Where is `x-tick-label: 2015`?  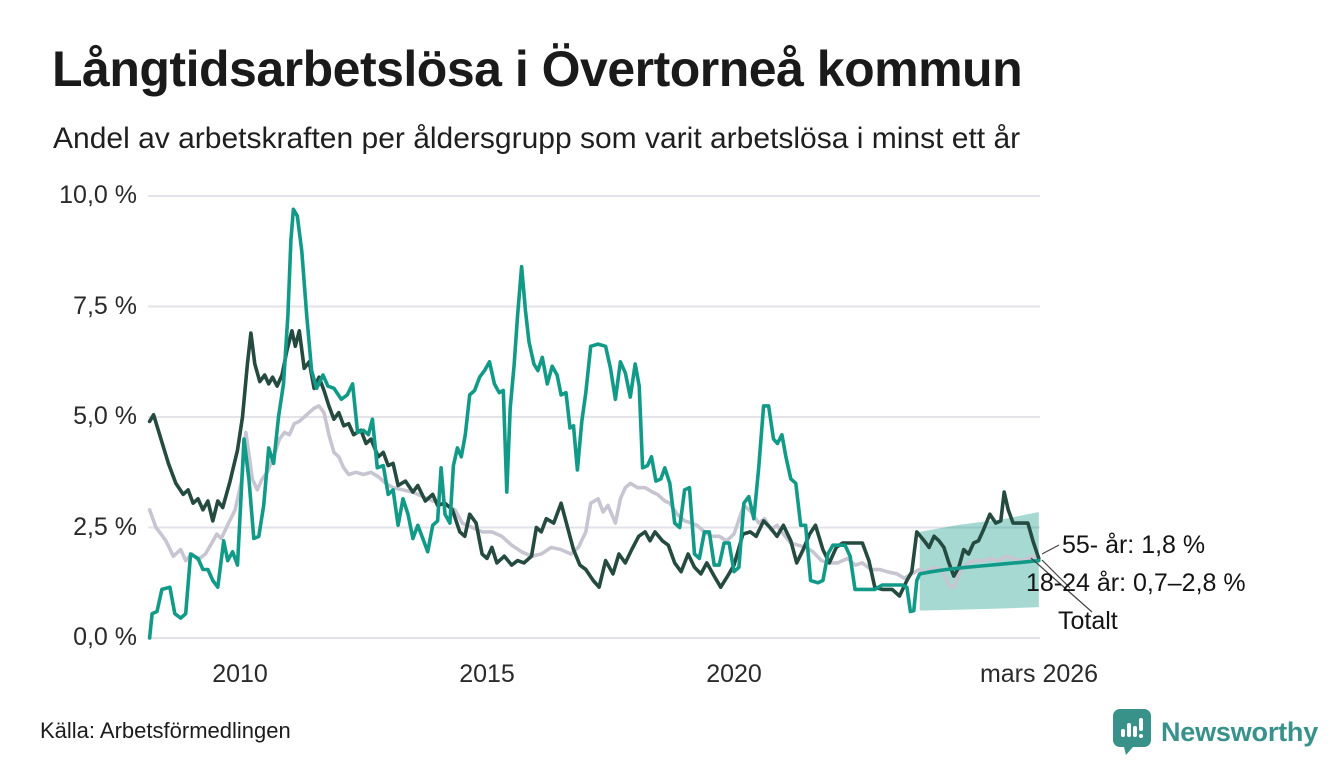 x-tick-label: 2015 is located at coordinates (487, 674).